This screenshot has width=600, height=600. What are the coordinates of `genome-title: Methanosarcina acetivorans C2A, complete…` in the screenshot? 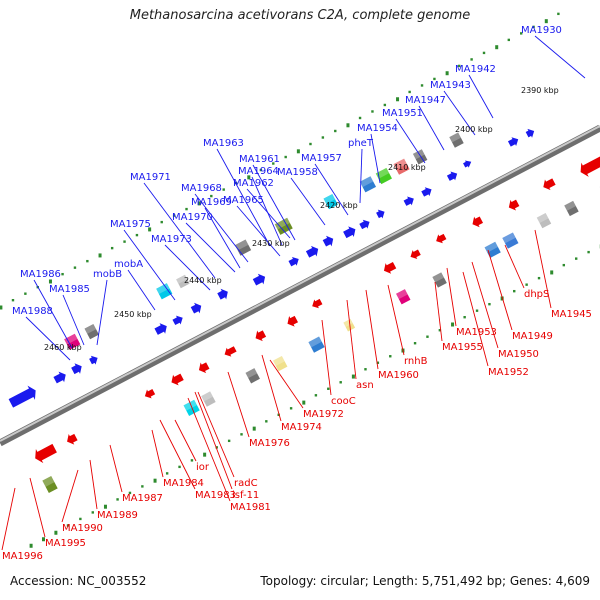 It's located at (300, 15).